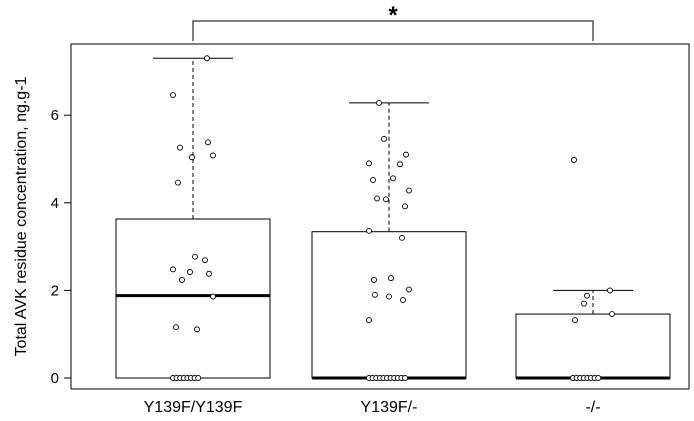 The width and height of the screenshot is (694, 421). I want to click on significance-bracket: *, so click(393, 21).